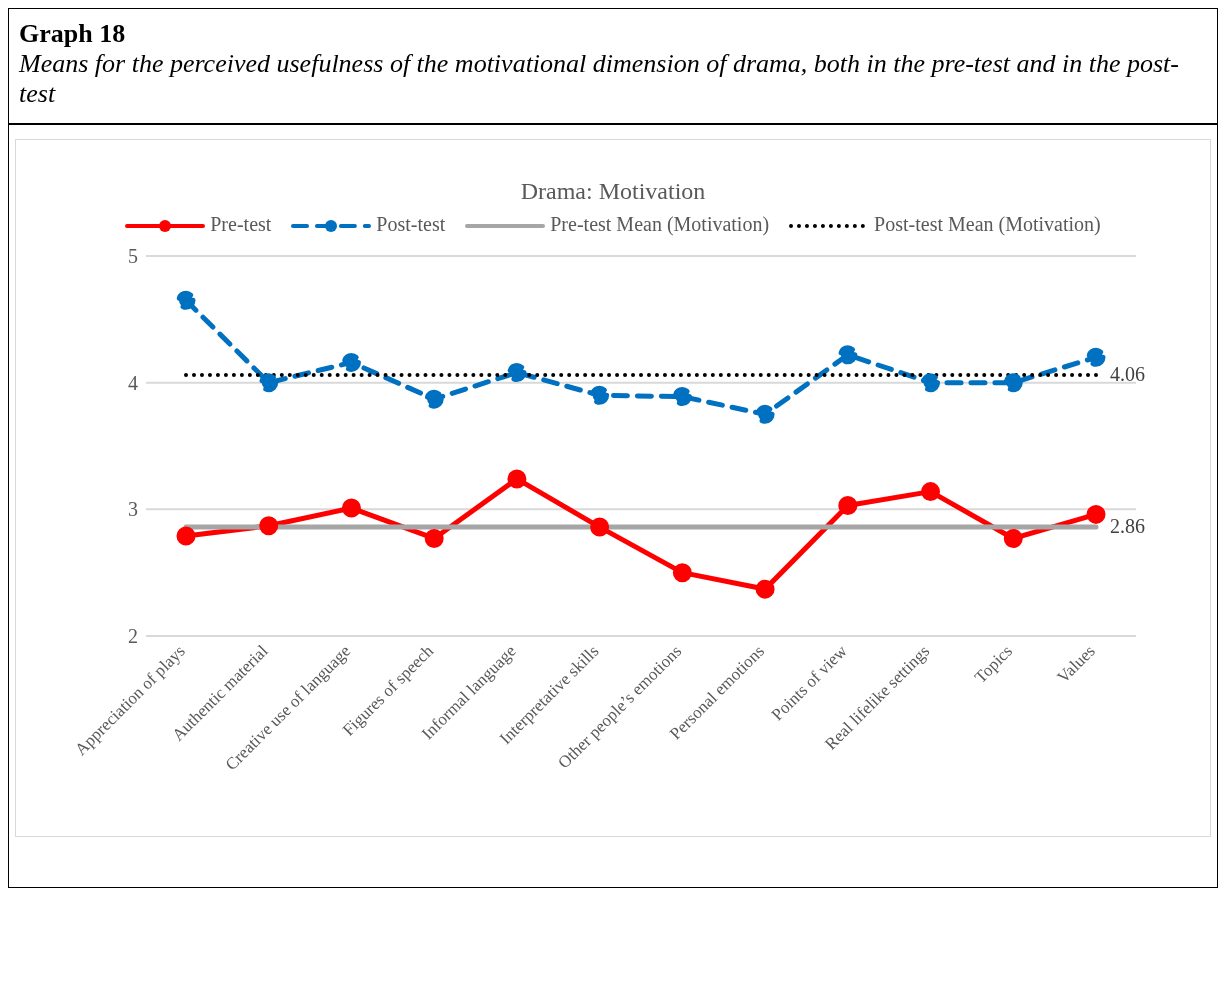  What do you see at coordinates (133, 509) in the screenshot?
I see `y-tick-label: 3` at bounding box center [133, 509].